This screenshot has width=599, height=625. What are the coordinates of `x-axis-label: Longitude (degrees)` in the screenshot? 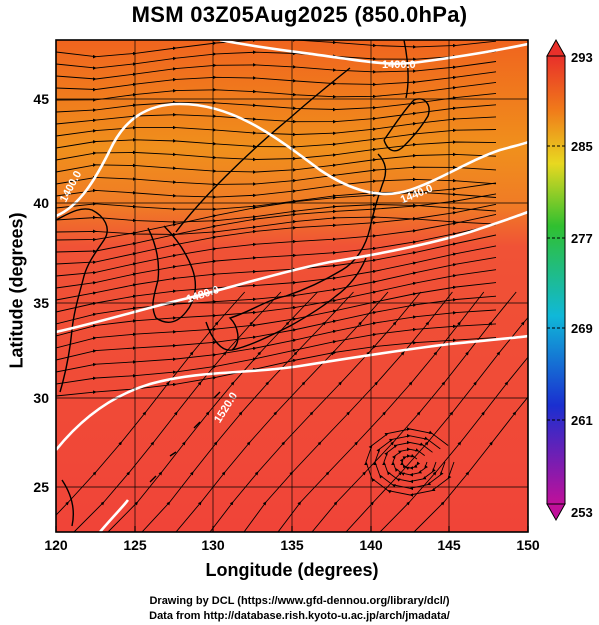 It's located at (292, 570).